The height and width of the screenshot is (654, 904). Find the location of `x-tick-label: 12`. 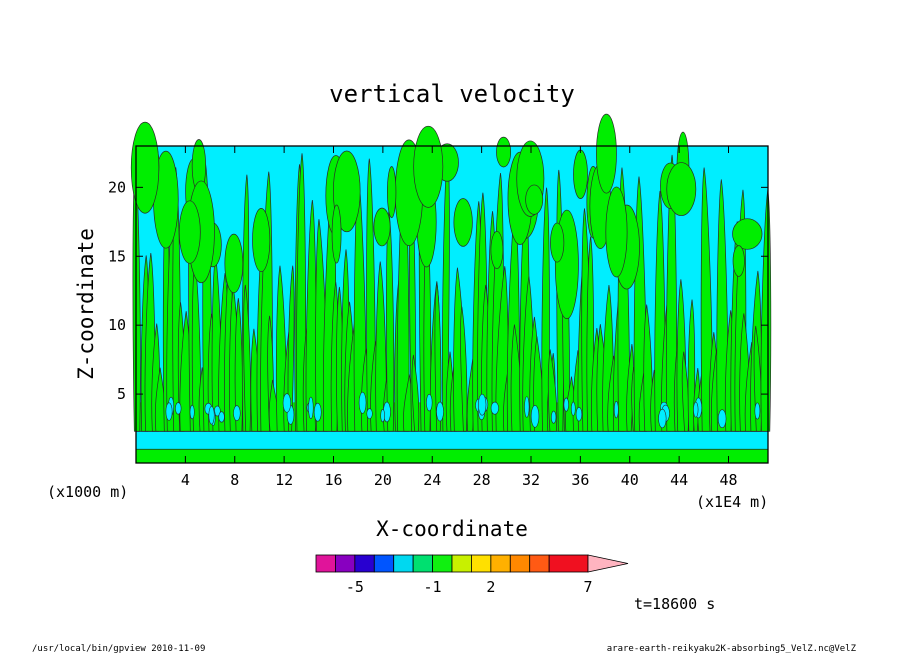

x-tick-label: 12 is located at coordinates (284, 480).